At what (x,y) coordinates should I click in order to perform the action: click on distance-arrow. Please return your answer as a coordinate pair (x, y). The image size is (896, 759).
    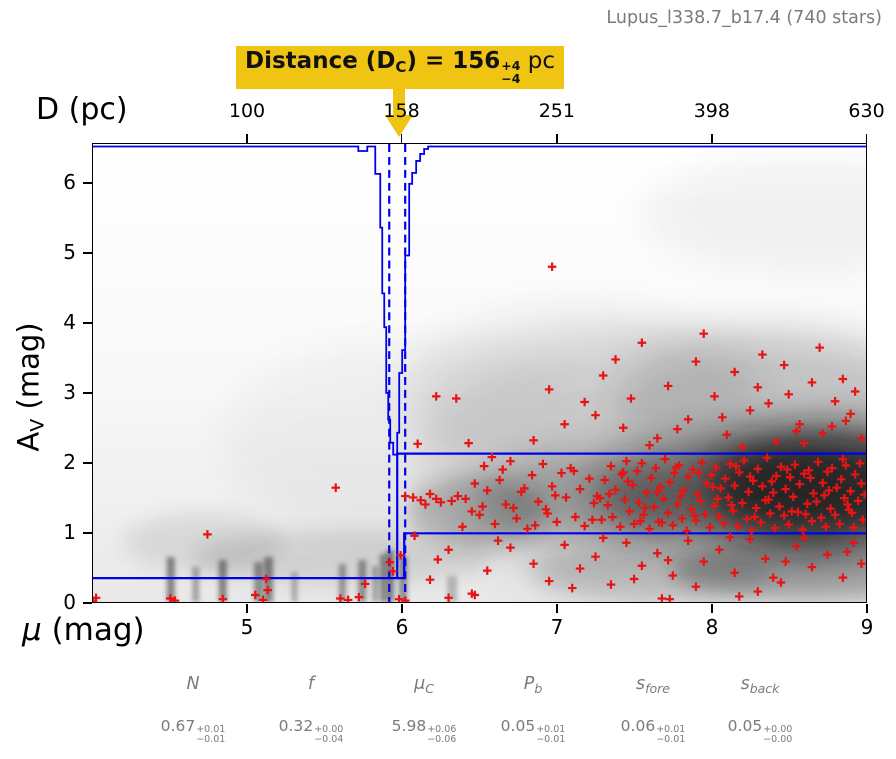
    Looking at the image, I should click on (399, 109).